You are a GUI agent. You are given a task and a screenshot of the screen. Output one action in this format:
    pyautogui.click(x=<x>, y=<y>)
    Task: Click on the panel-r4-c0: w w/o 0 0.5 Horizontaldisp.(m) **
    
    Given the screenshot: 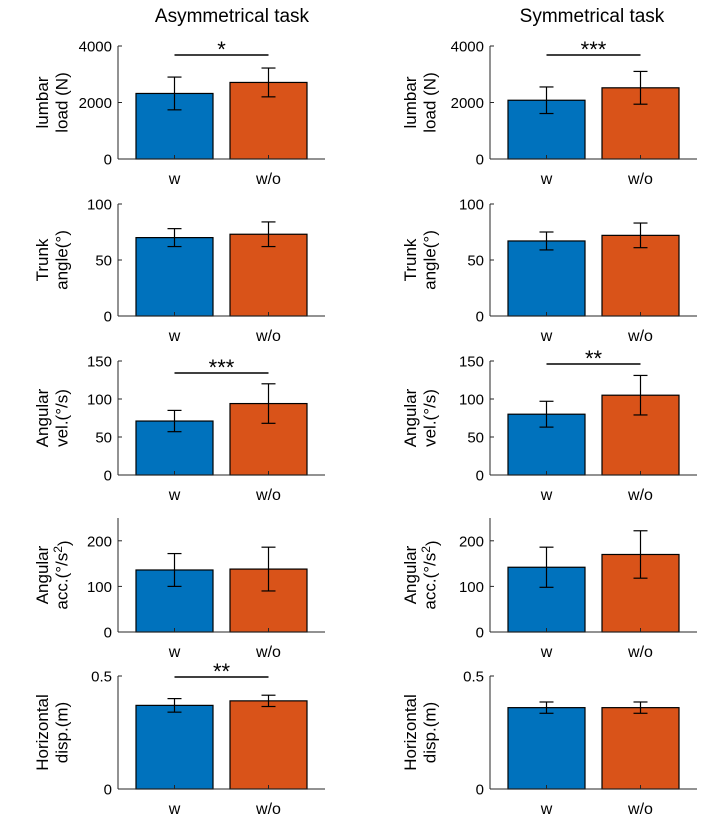 What is the action you would take?
    pyautogui.click(x=179, y=737)
    